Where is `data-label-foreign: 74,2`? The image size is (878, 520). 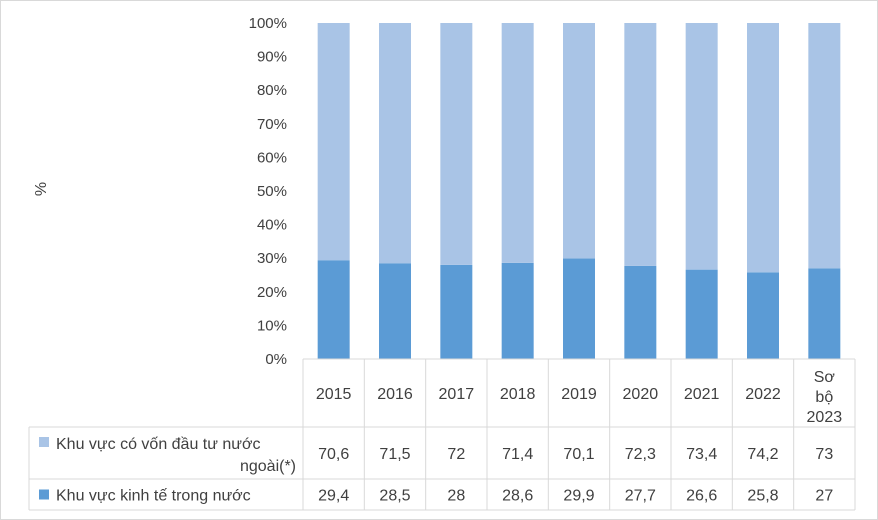 data-label-foreign: 74,2 is located at coordinates (762, 454).